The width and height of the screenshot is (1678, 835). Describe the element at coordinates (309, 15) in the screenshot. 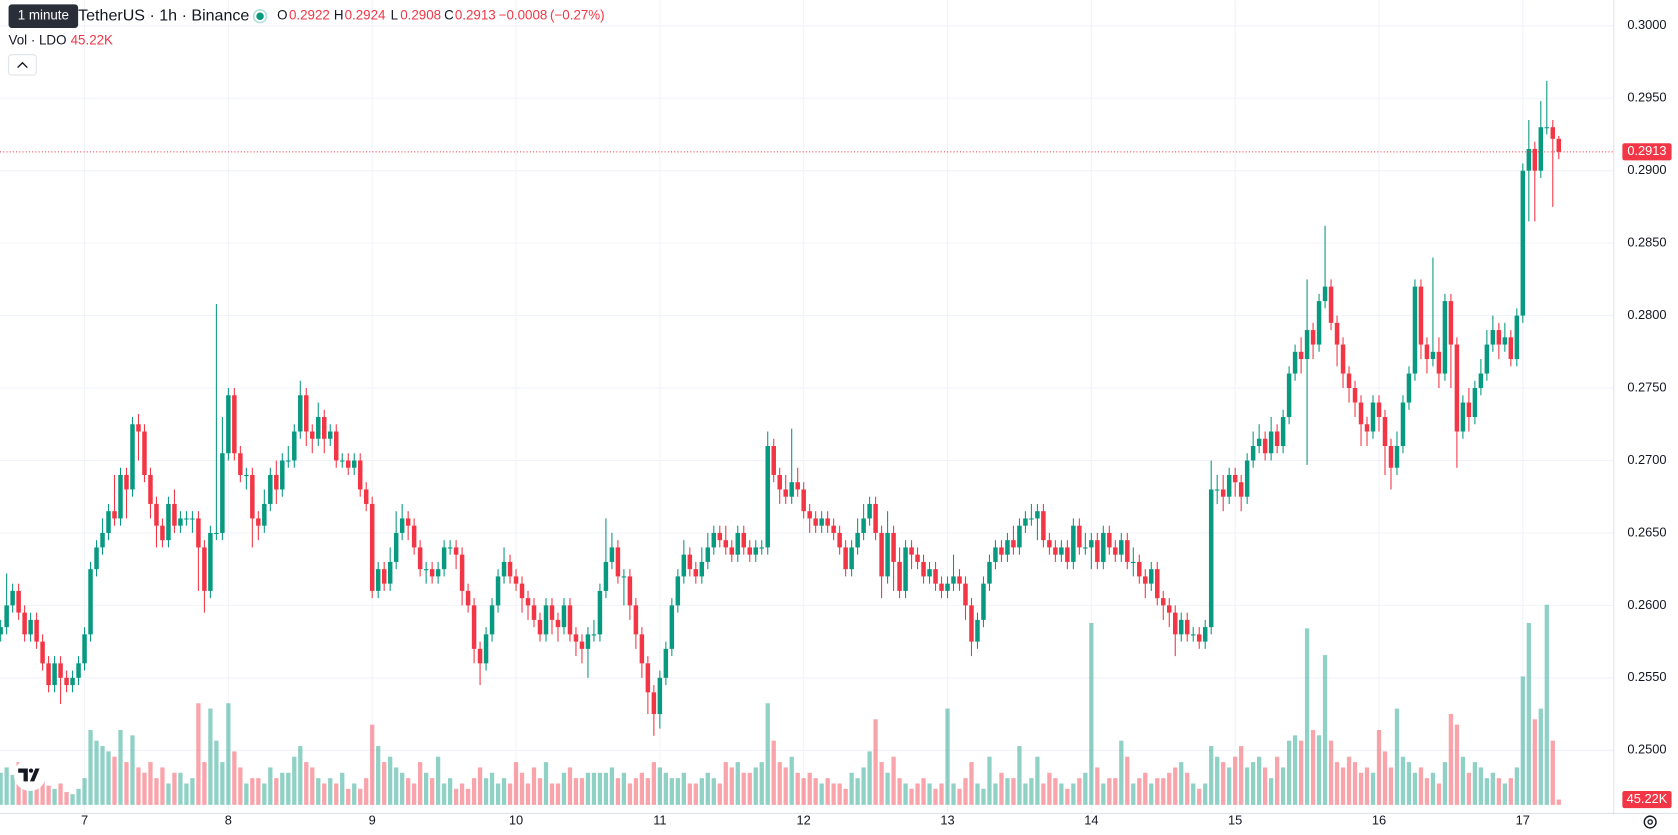

I see `legend-value: 0.2922` at that location.